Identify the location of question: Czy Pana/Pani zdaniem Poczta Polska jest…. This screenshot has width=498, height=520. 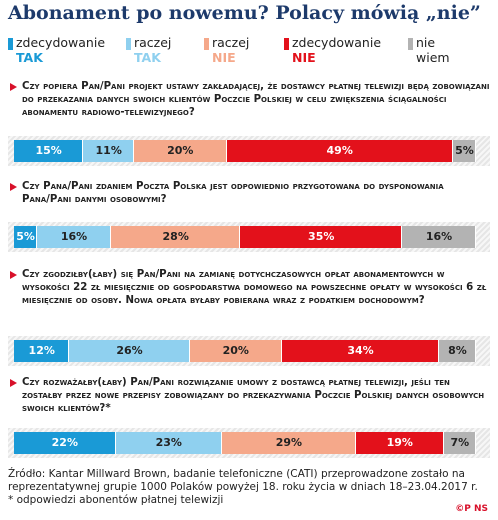
(249, 193).